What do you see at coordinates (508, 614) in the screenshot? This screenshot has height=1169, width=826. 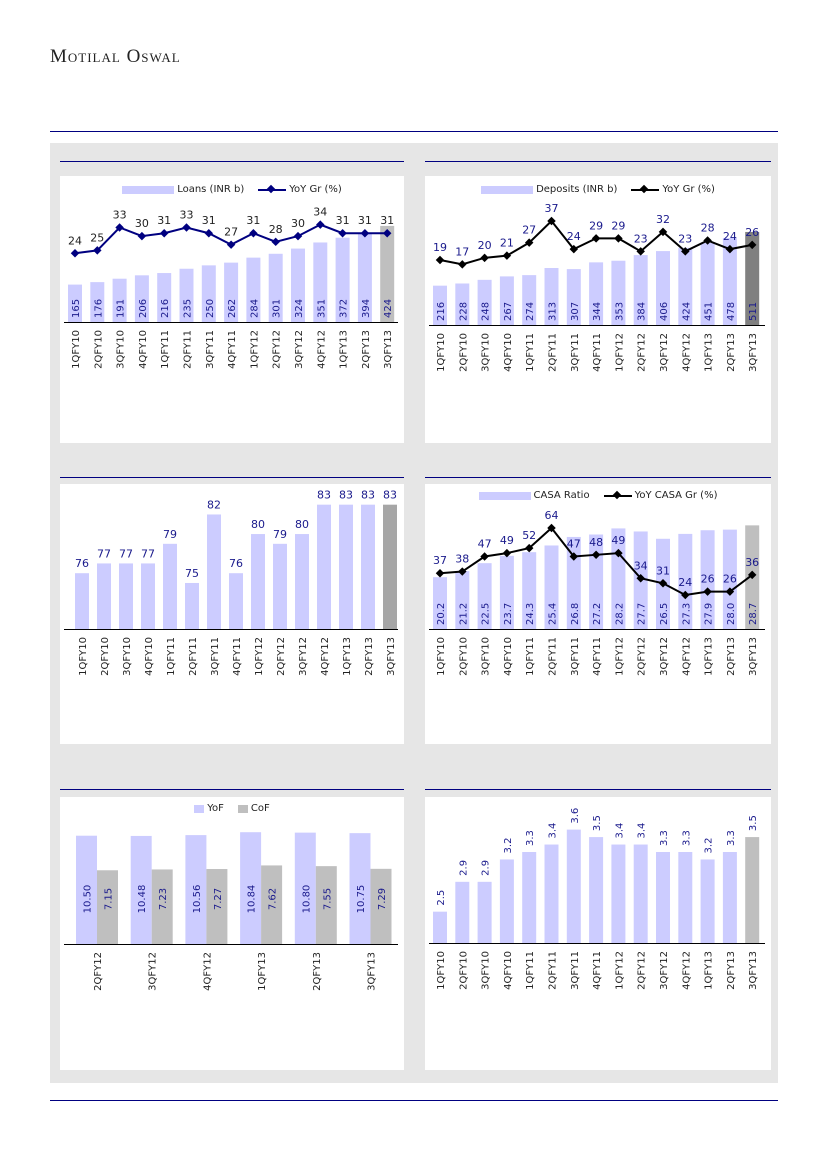 I see `bar-value-label: 23.7` at bounding box center [508, 614].